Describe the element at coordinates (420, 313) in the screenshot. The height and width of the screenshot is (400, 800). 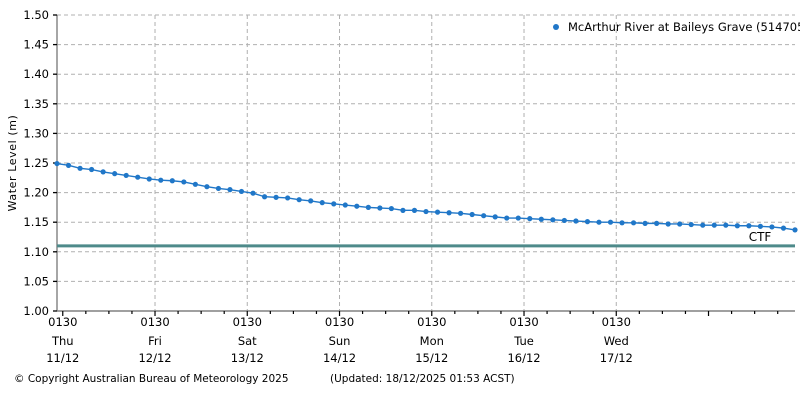
I see `x-axis-ticks` at that location.